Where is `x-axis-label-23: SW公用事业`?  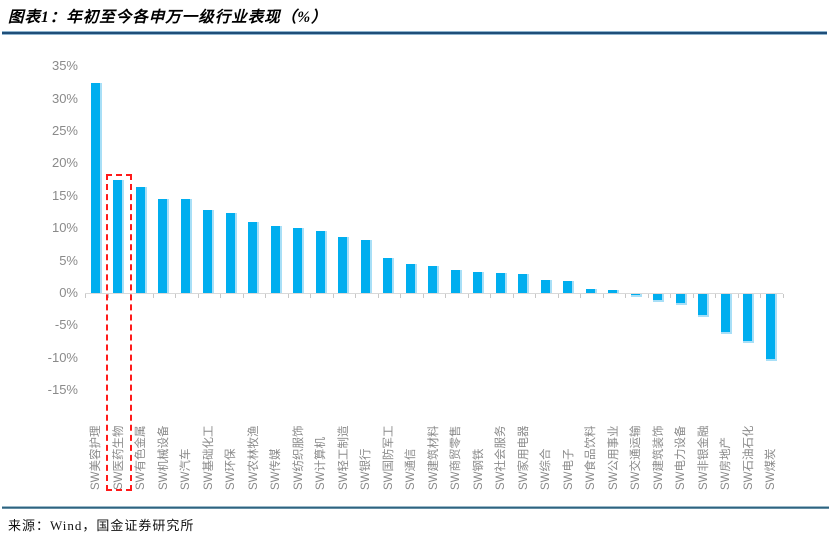
x-axis-label-23: SW公用事业 is located at coordinates (613, 457).